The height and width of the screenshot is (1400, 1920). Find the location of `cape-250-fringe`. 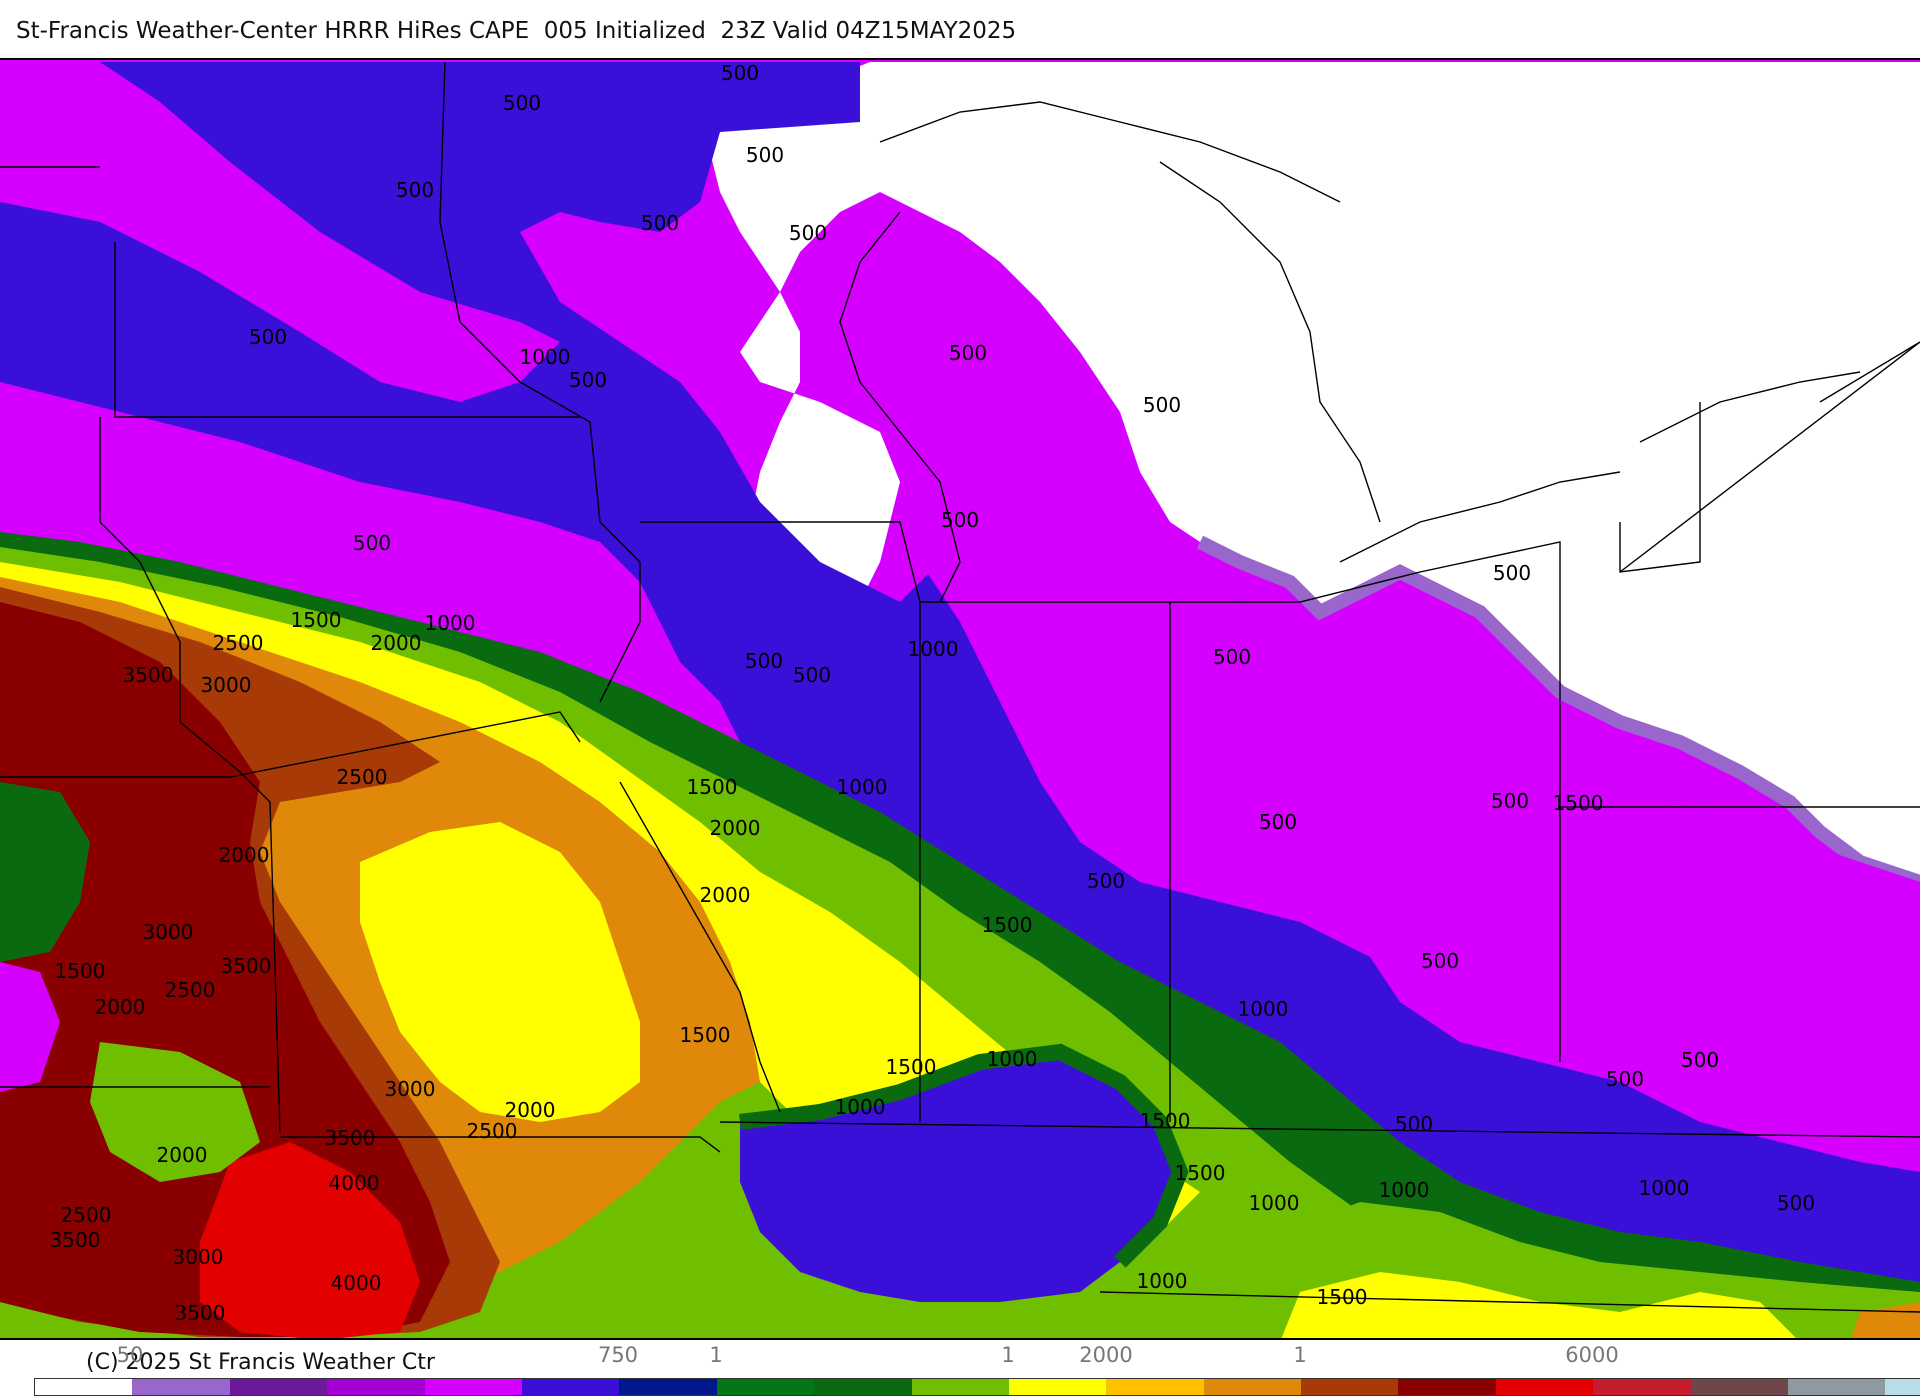

cape-250-fringe is located at coordinates (1558, 712).